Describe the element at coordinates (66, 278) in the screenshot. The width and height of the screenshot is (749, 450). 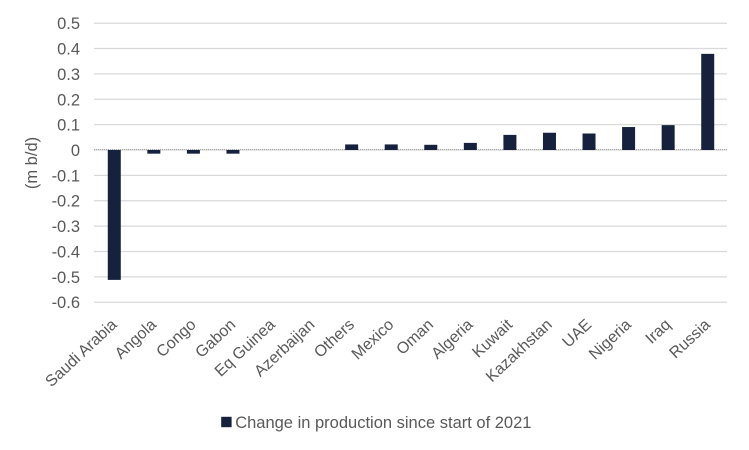
I see `svg-text: -0.5` at that location.